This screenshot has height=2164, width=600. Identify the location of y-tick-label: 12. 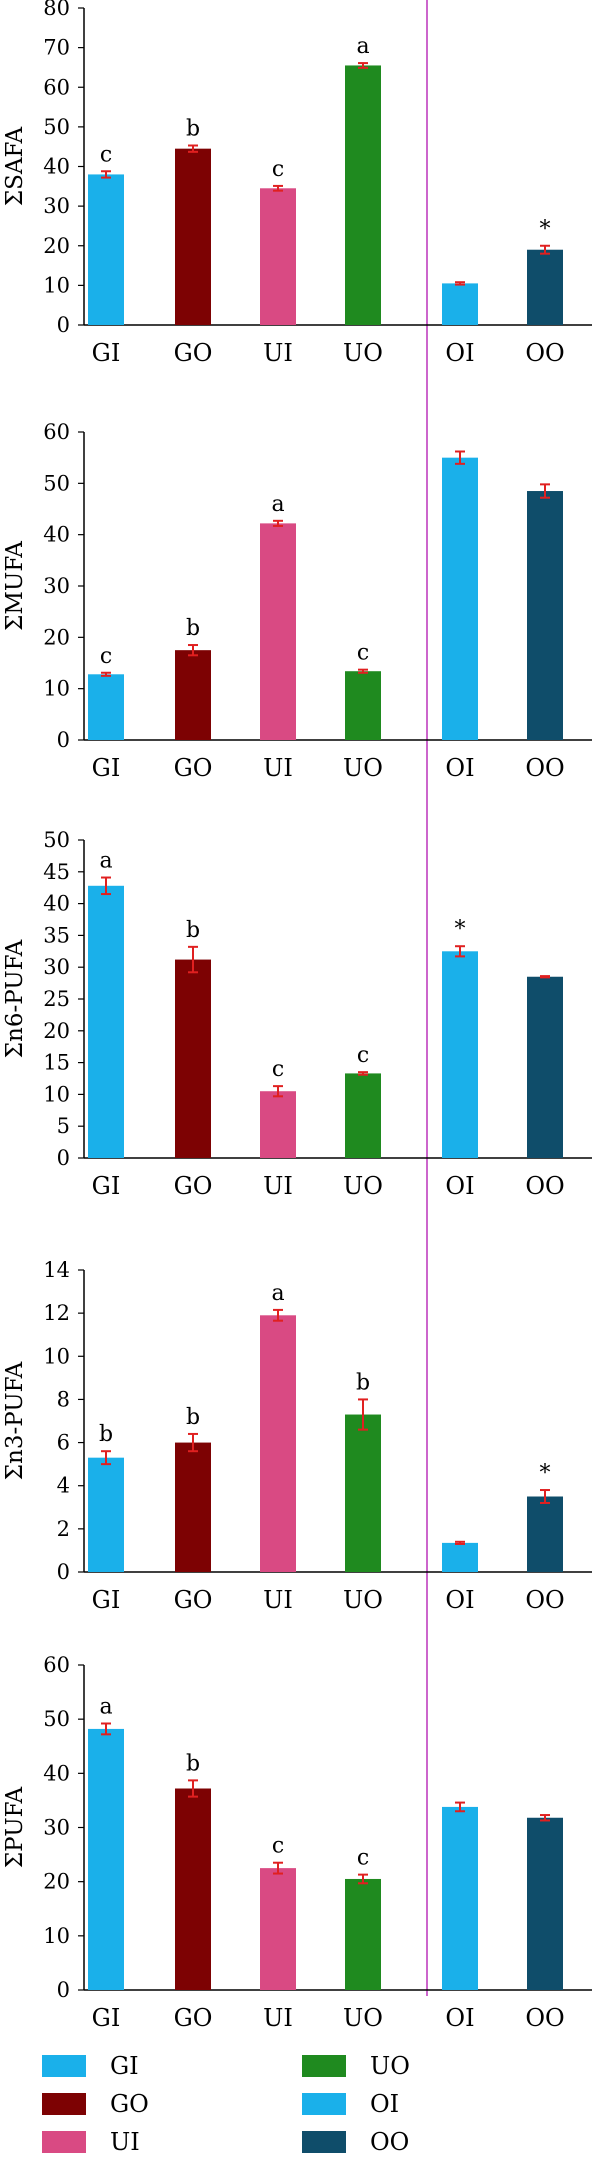
(56, 1313).